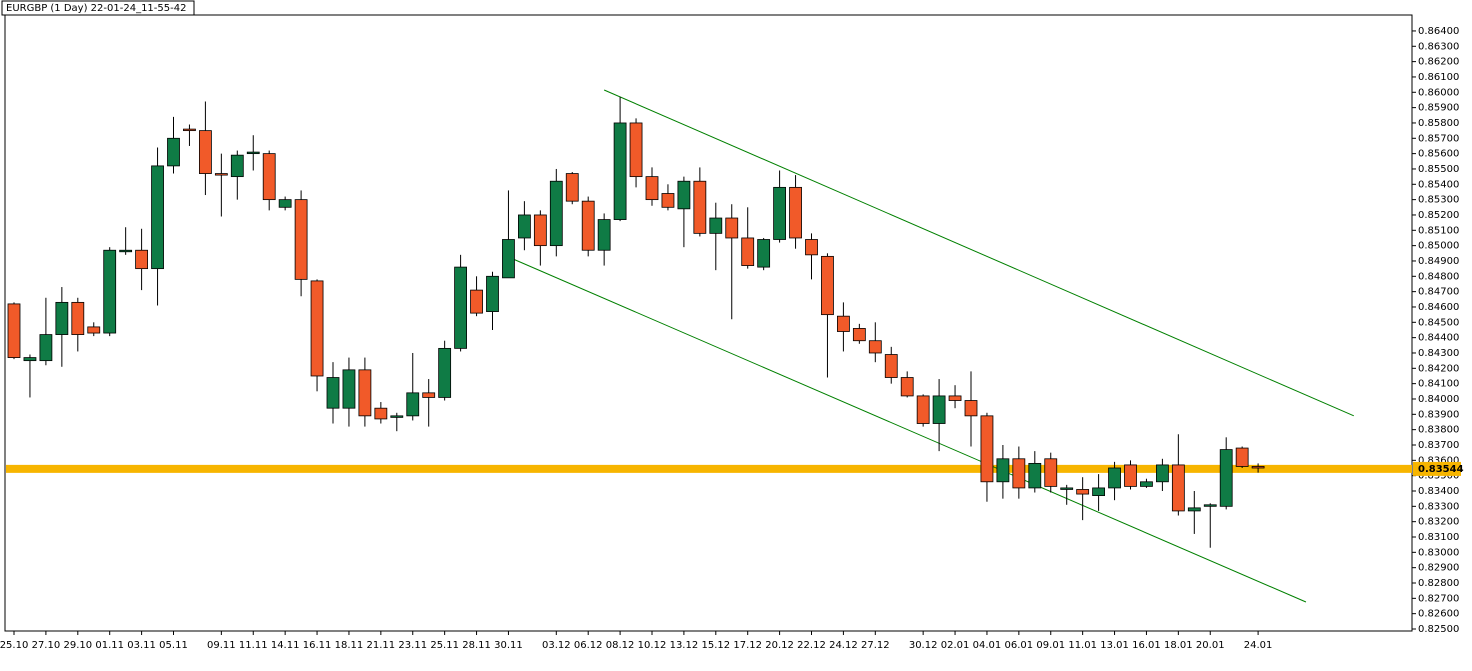  Describe the element at coordinates (476, 645) in the screenshot. I see `x-tick-label: 28.11` at that location.